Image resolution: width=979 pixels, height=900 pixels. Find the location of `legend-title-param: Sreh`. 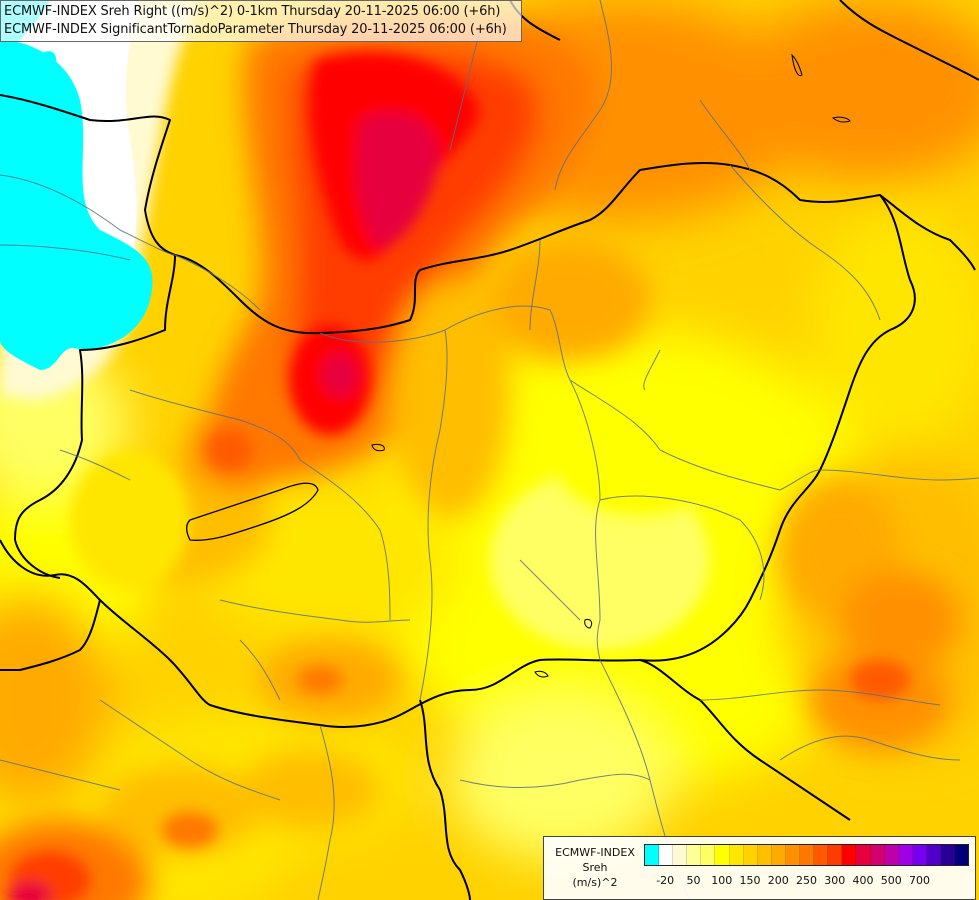

legend-title-param: Sreh is located at coordinates (595, 867).